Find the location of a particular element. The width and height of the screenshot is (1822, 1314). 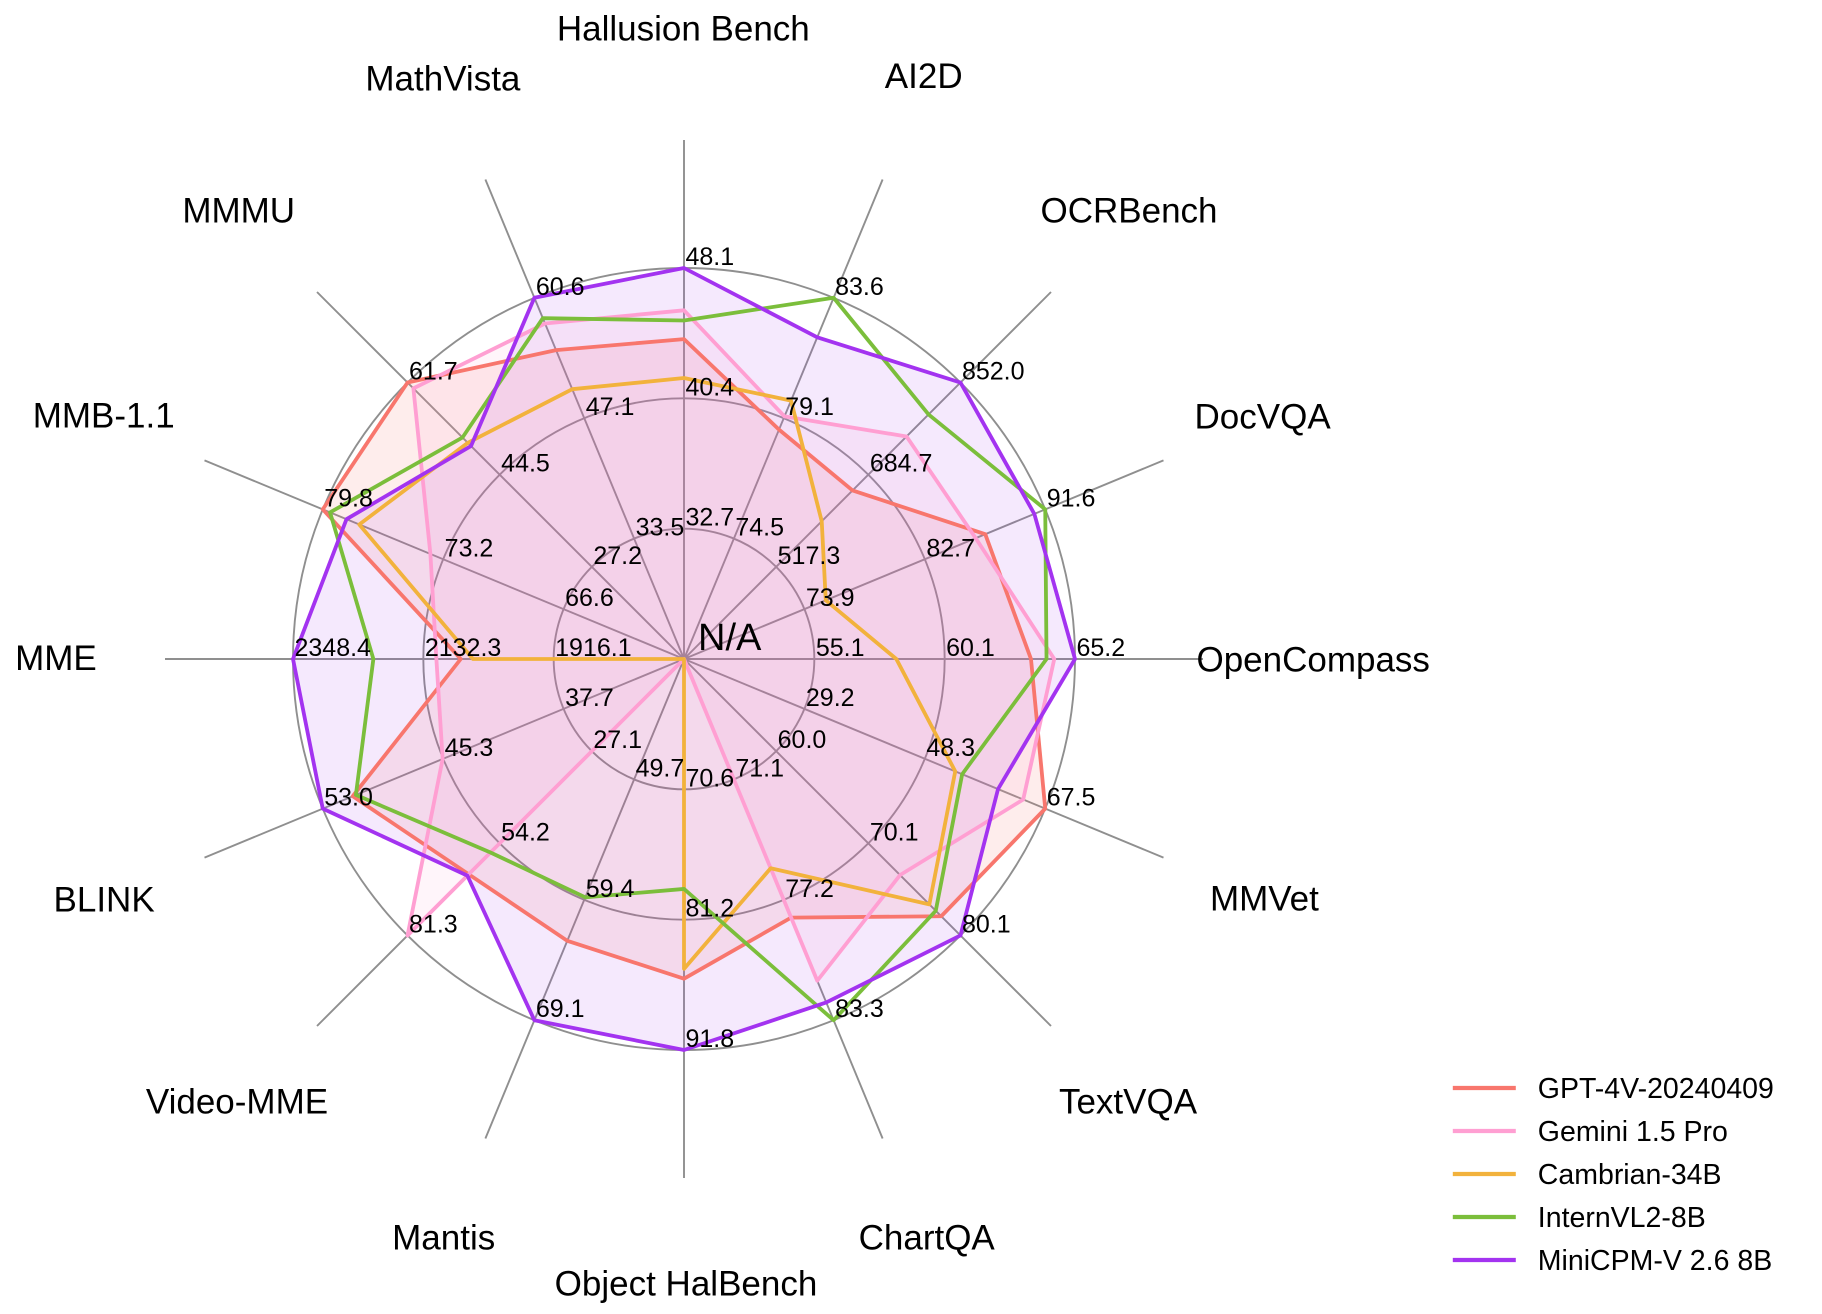

svg-text: 74.5 is located at coordinates (759, 528).